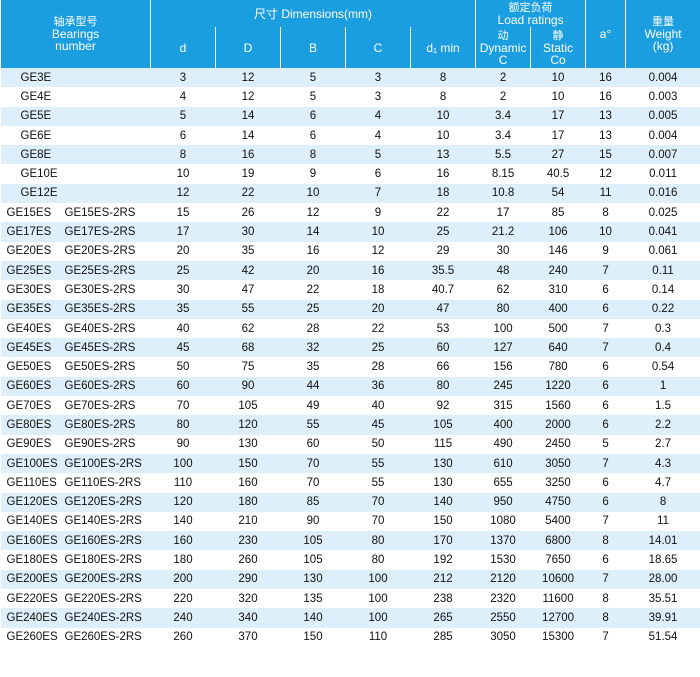  What do you see at coordinates (350, 78) in the screenshot?
I see `table-row: GE3E 3 12 5 3 8 2 10 16 0.004` at bounding box center [350, 78].